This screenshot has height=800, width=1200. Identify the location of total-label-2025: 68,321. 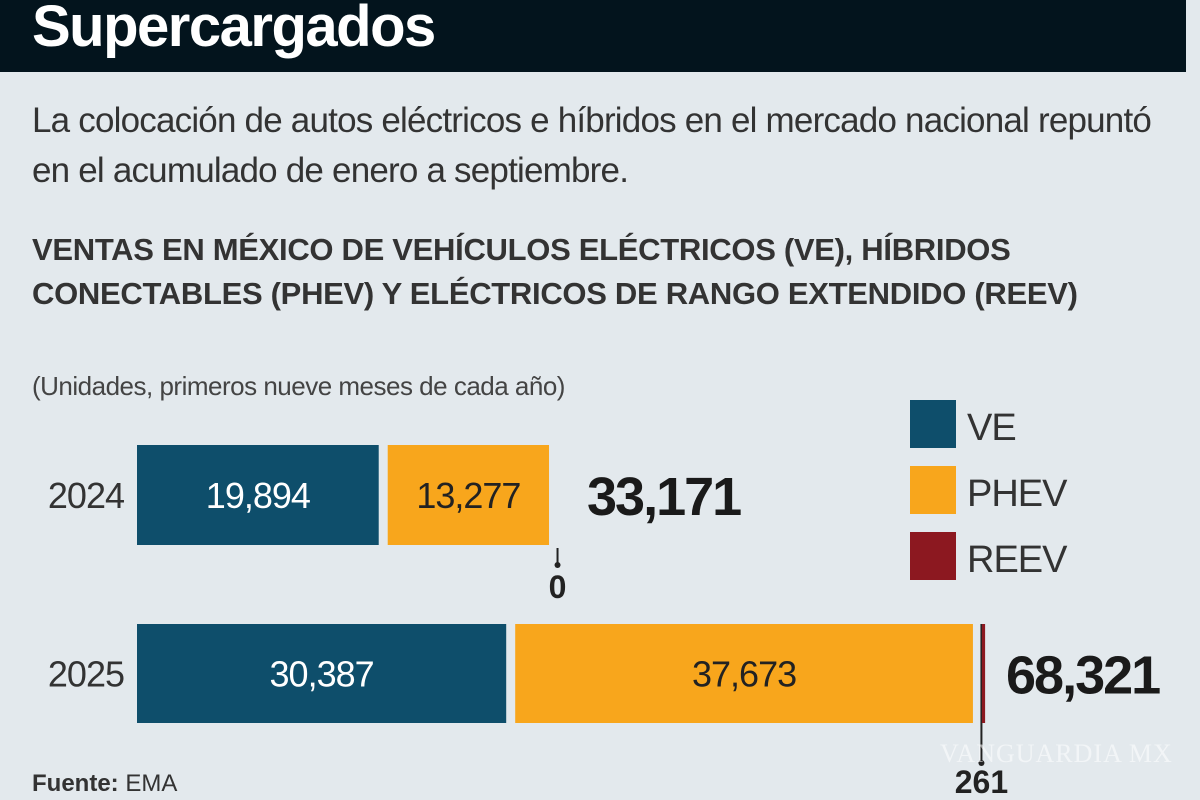
(1083, 676).